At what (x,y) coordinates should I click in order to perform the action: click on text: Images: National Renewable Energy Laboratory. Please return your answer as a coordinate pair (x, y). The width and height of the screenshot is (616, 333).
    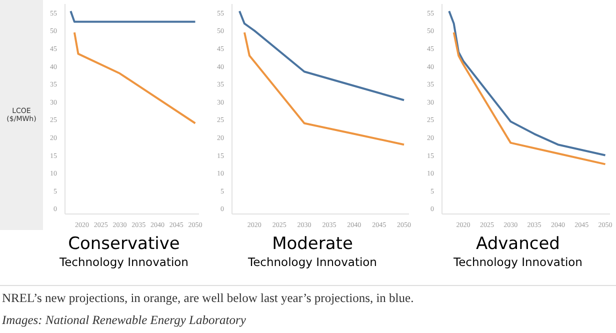
    Looking at the image, I should click on (124, 320).